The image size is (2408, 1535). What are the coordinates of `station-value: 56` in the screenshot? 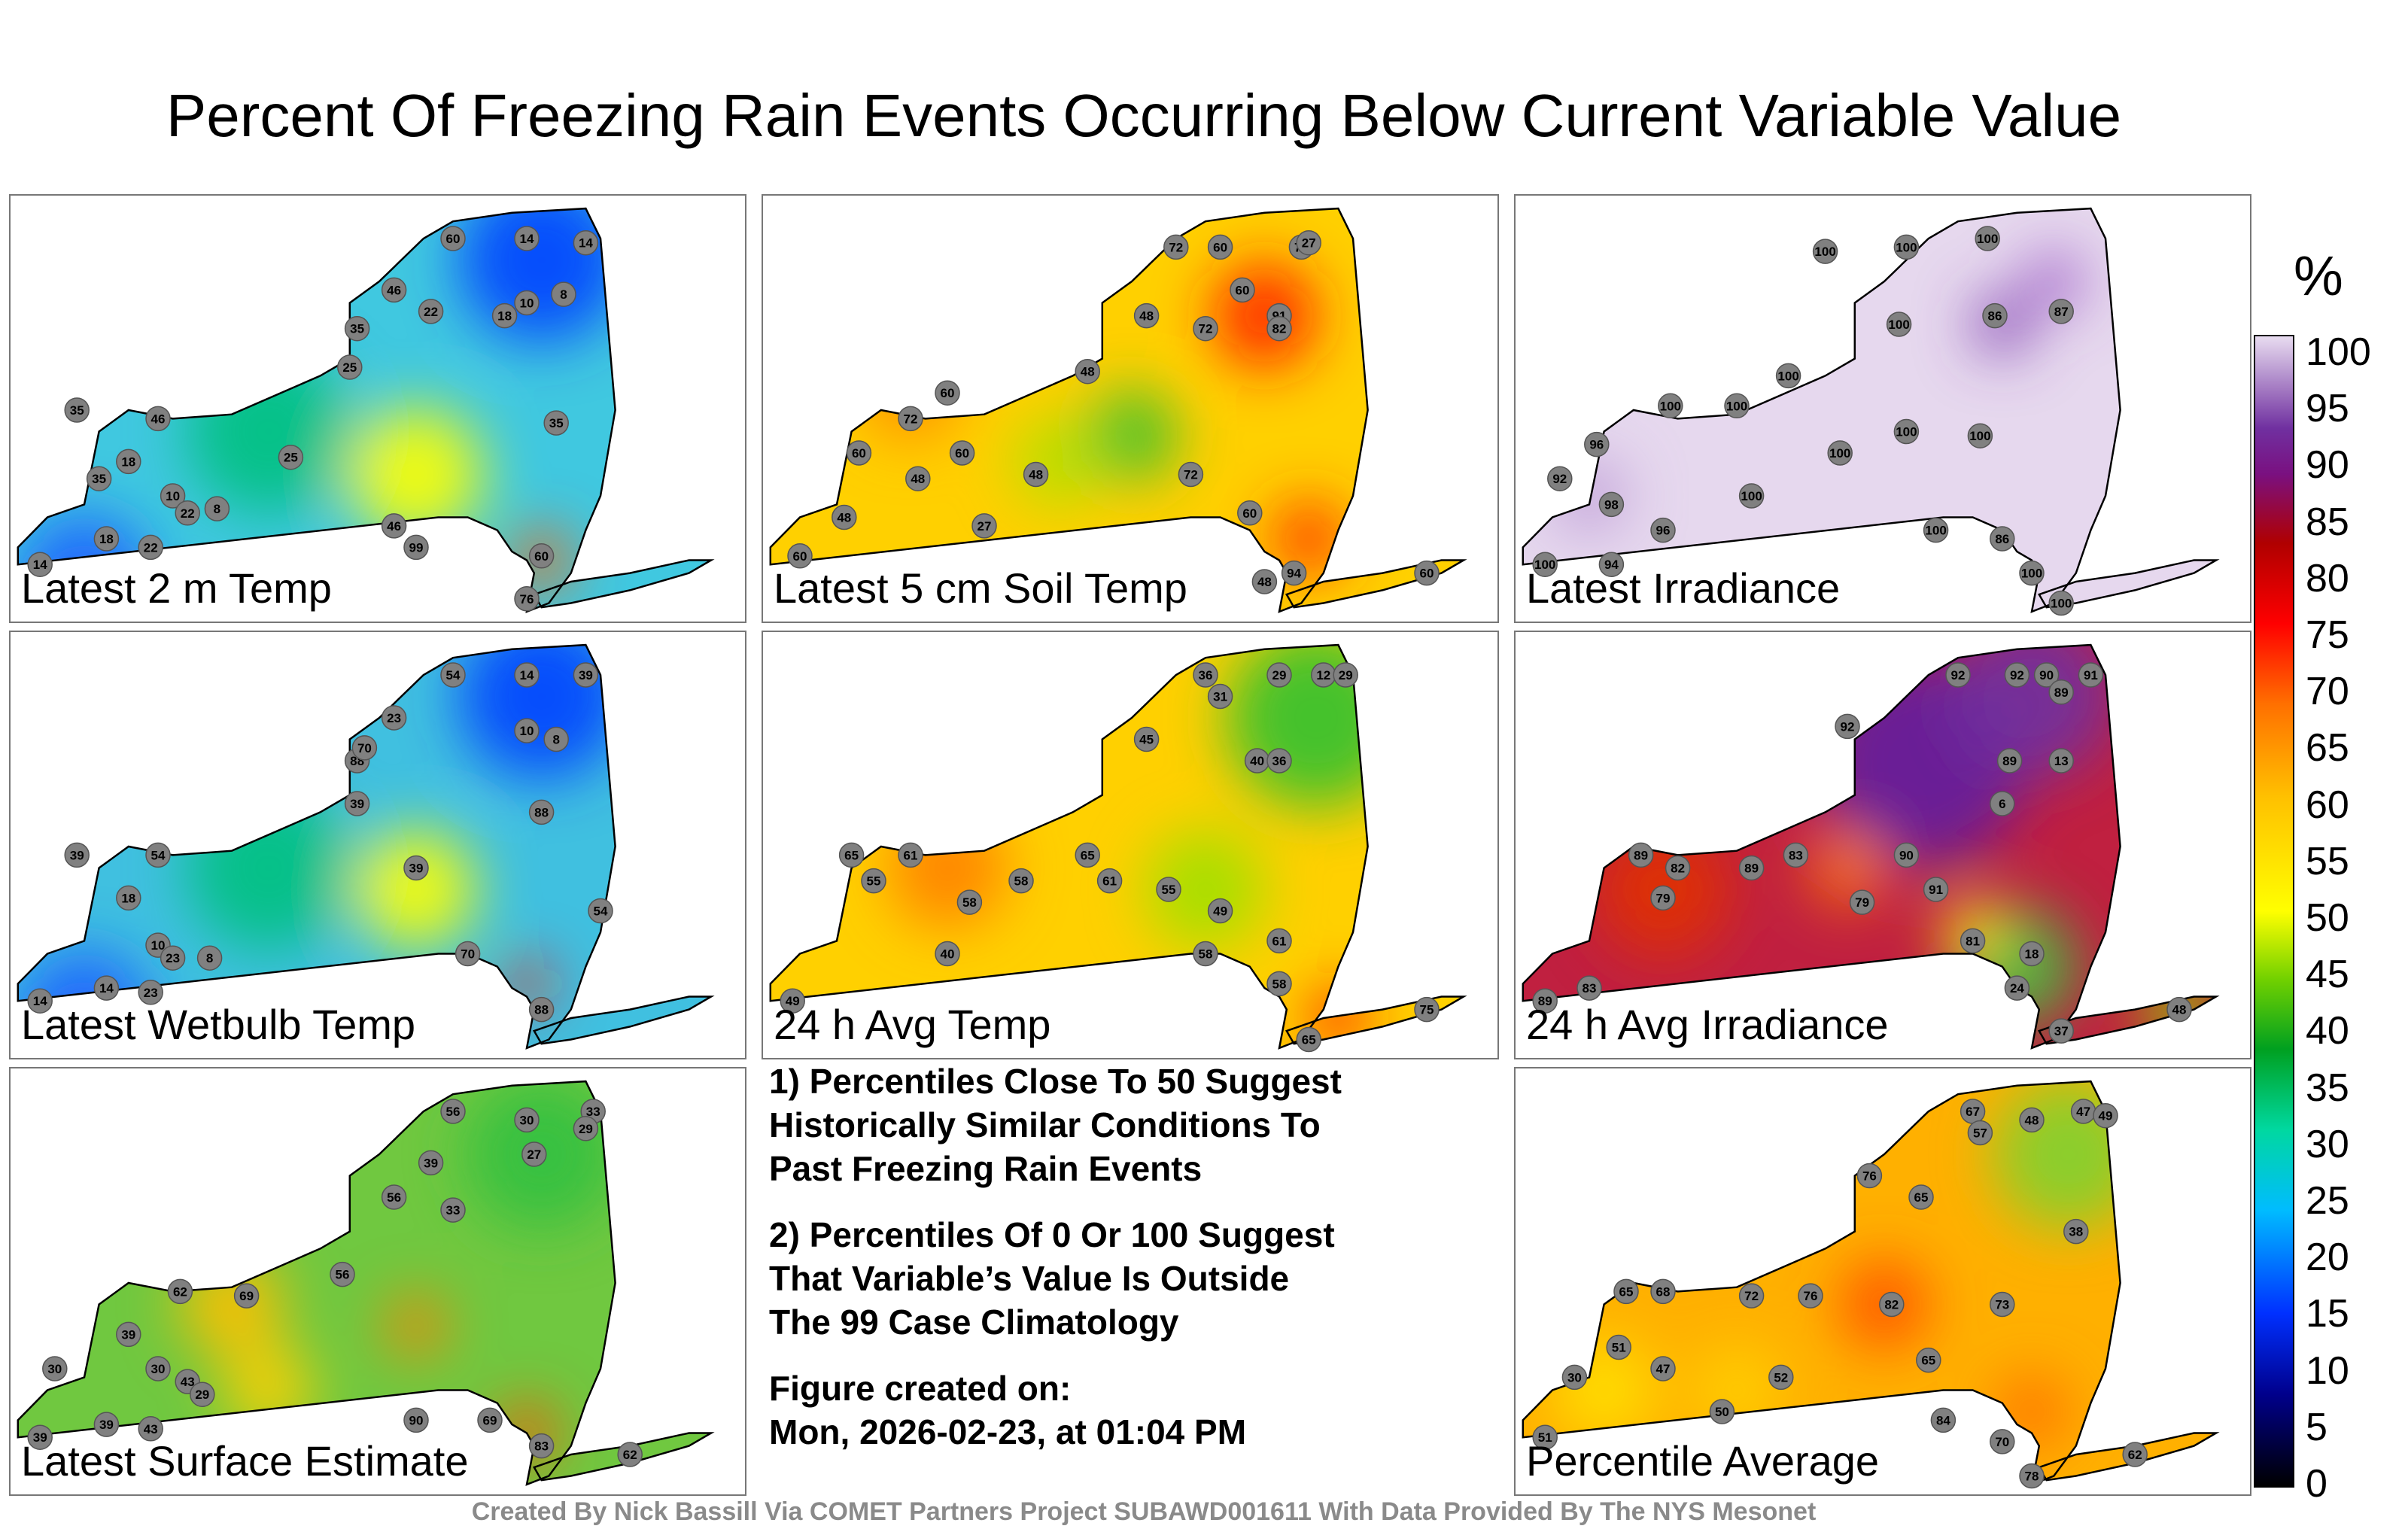 It's located at (394, 1197).